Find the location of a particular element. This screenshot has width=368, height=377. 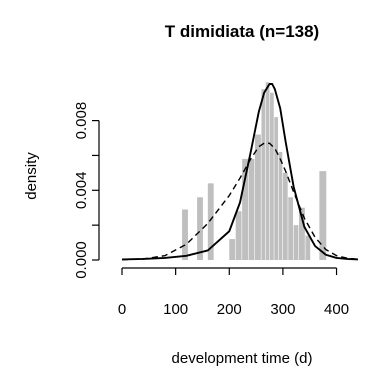

chart-title: T dimidiata (n=138) is located at coordinates (242, 31).